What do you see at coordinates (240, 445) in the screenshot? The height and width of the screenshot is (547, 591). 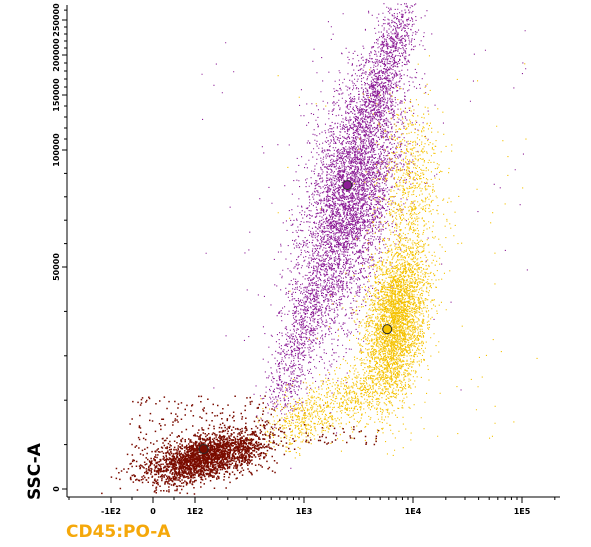 I see `maroon-population-points` at bounding box center [240, 445].